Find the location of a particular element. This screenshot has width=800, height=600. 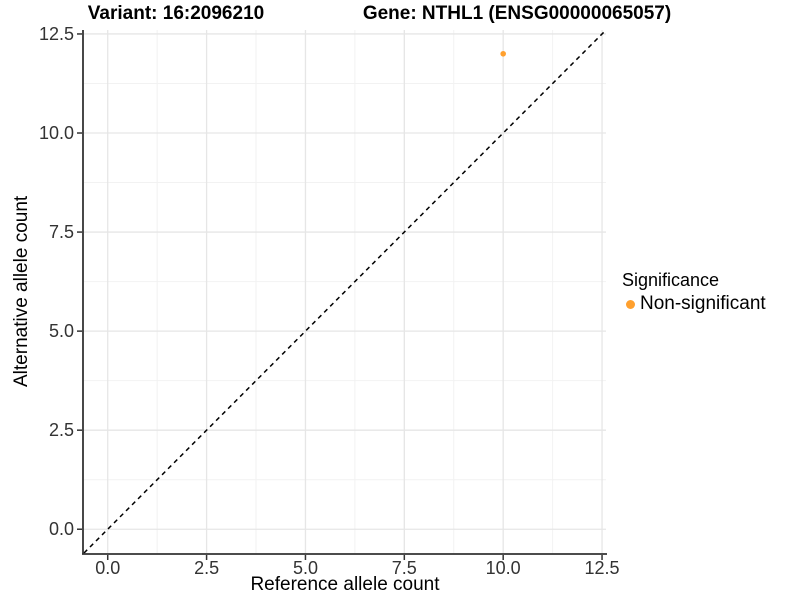

y-tick-label: 7.5 is located at coordinates (61, 232).